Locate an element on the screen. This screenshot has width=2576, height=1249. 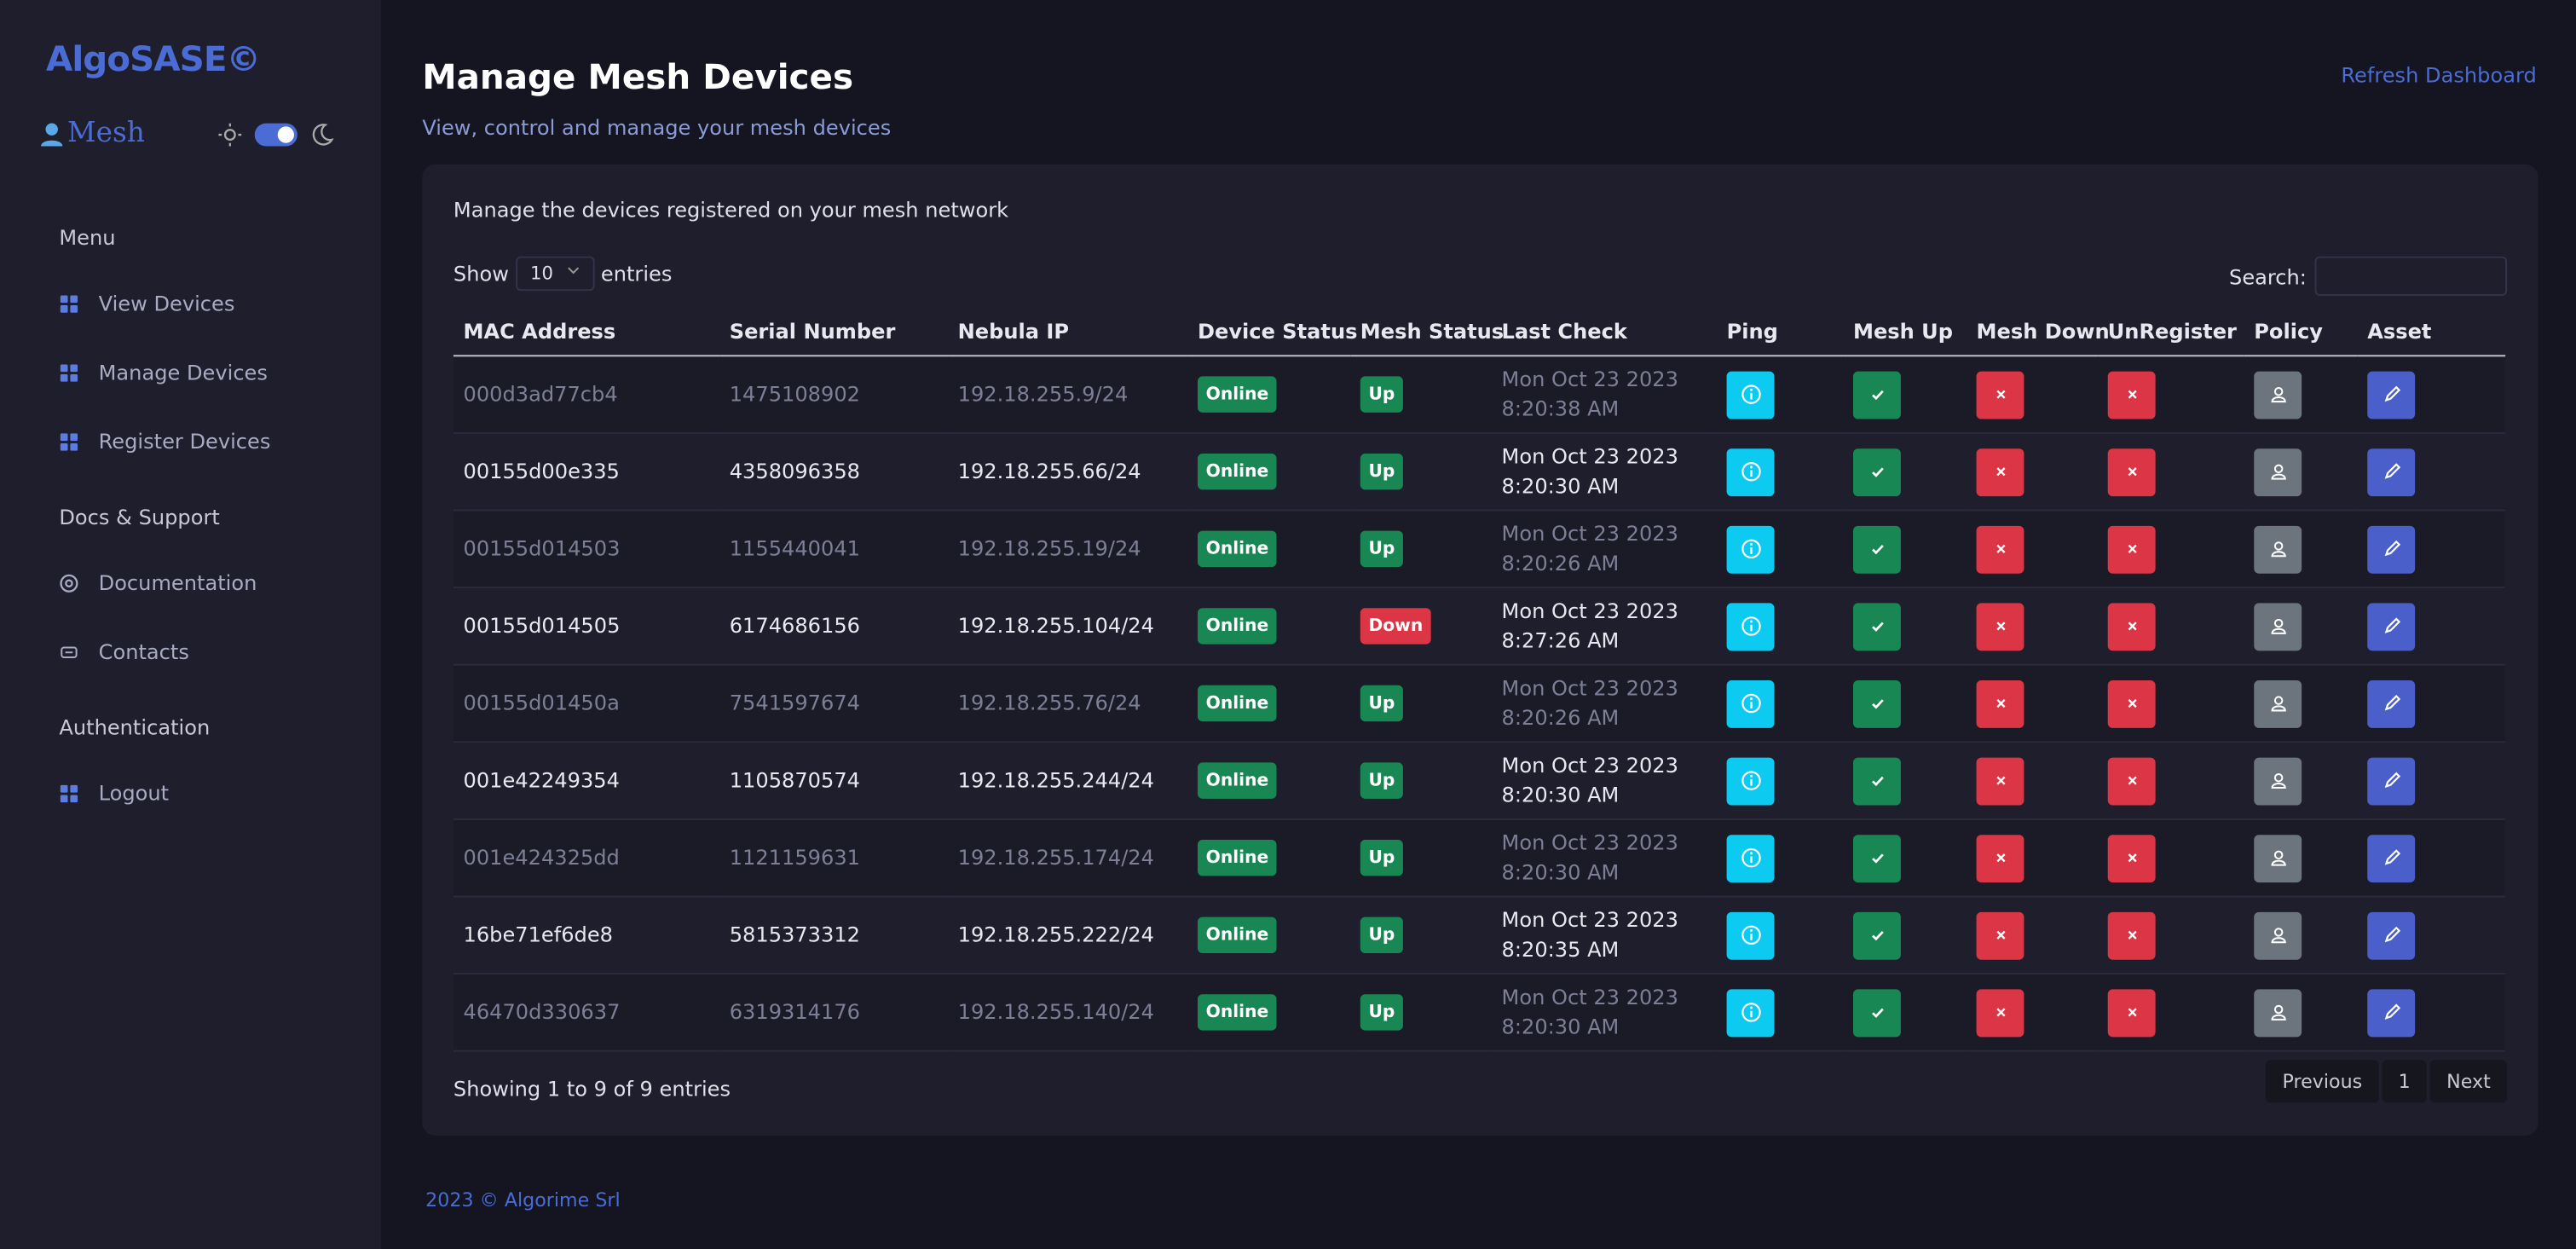
cell-text: Mon Oct 23 2023 8:20:30 AM is located at coordinates (1589, 857).